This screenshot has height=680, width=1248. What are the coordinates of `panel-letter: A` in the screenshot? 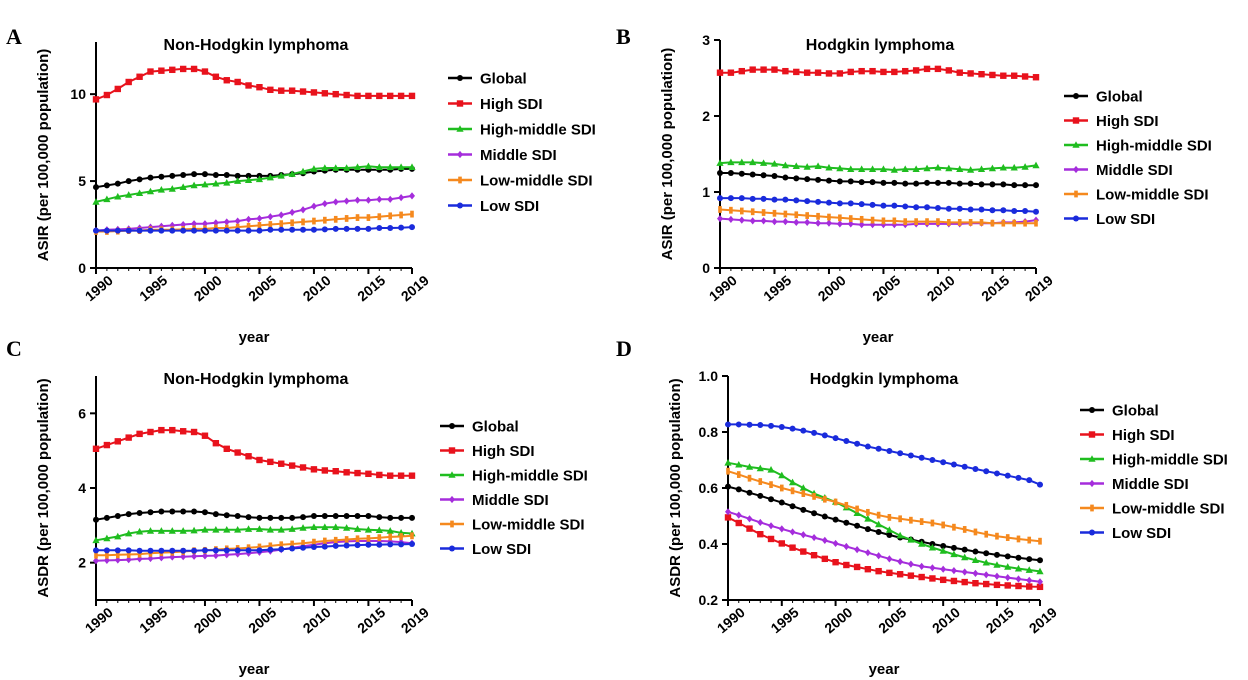 It's located at (14, 36).